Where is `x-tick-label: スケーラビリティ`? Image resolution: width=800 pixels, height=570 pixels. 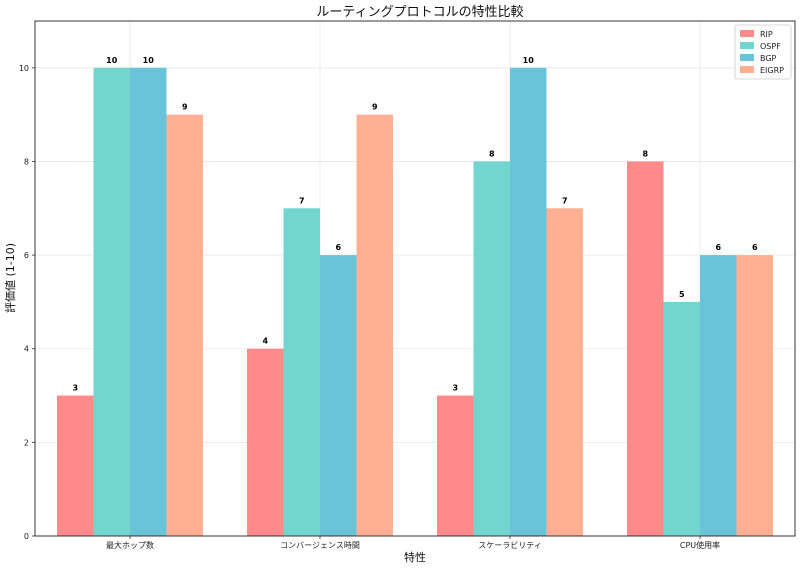 x-tick-label: スケーラビリティ is located at coordinates (510, 545).